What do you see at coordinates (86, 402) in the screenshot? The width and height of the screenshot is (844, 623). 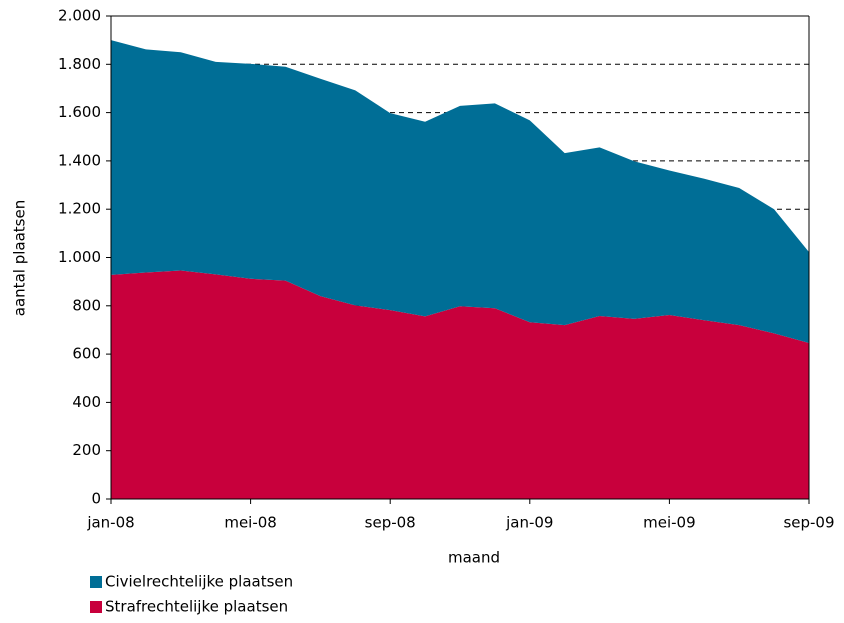 I see `y-tick-label: 400` at bounding box center [86, 402].